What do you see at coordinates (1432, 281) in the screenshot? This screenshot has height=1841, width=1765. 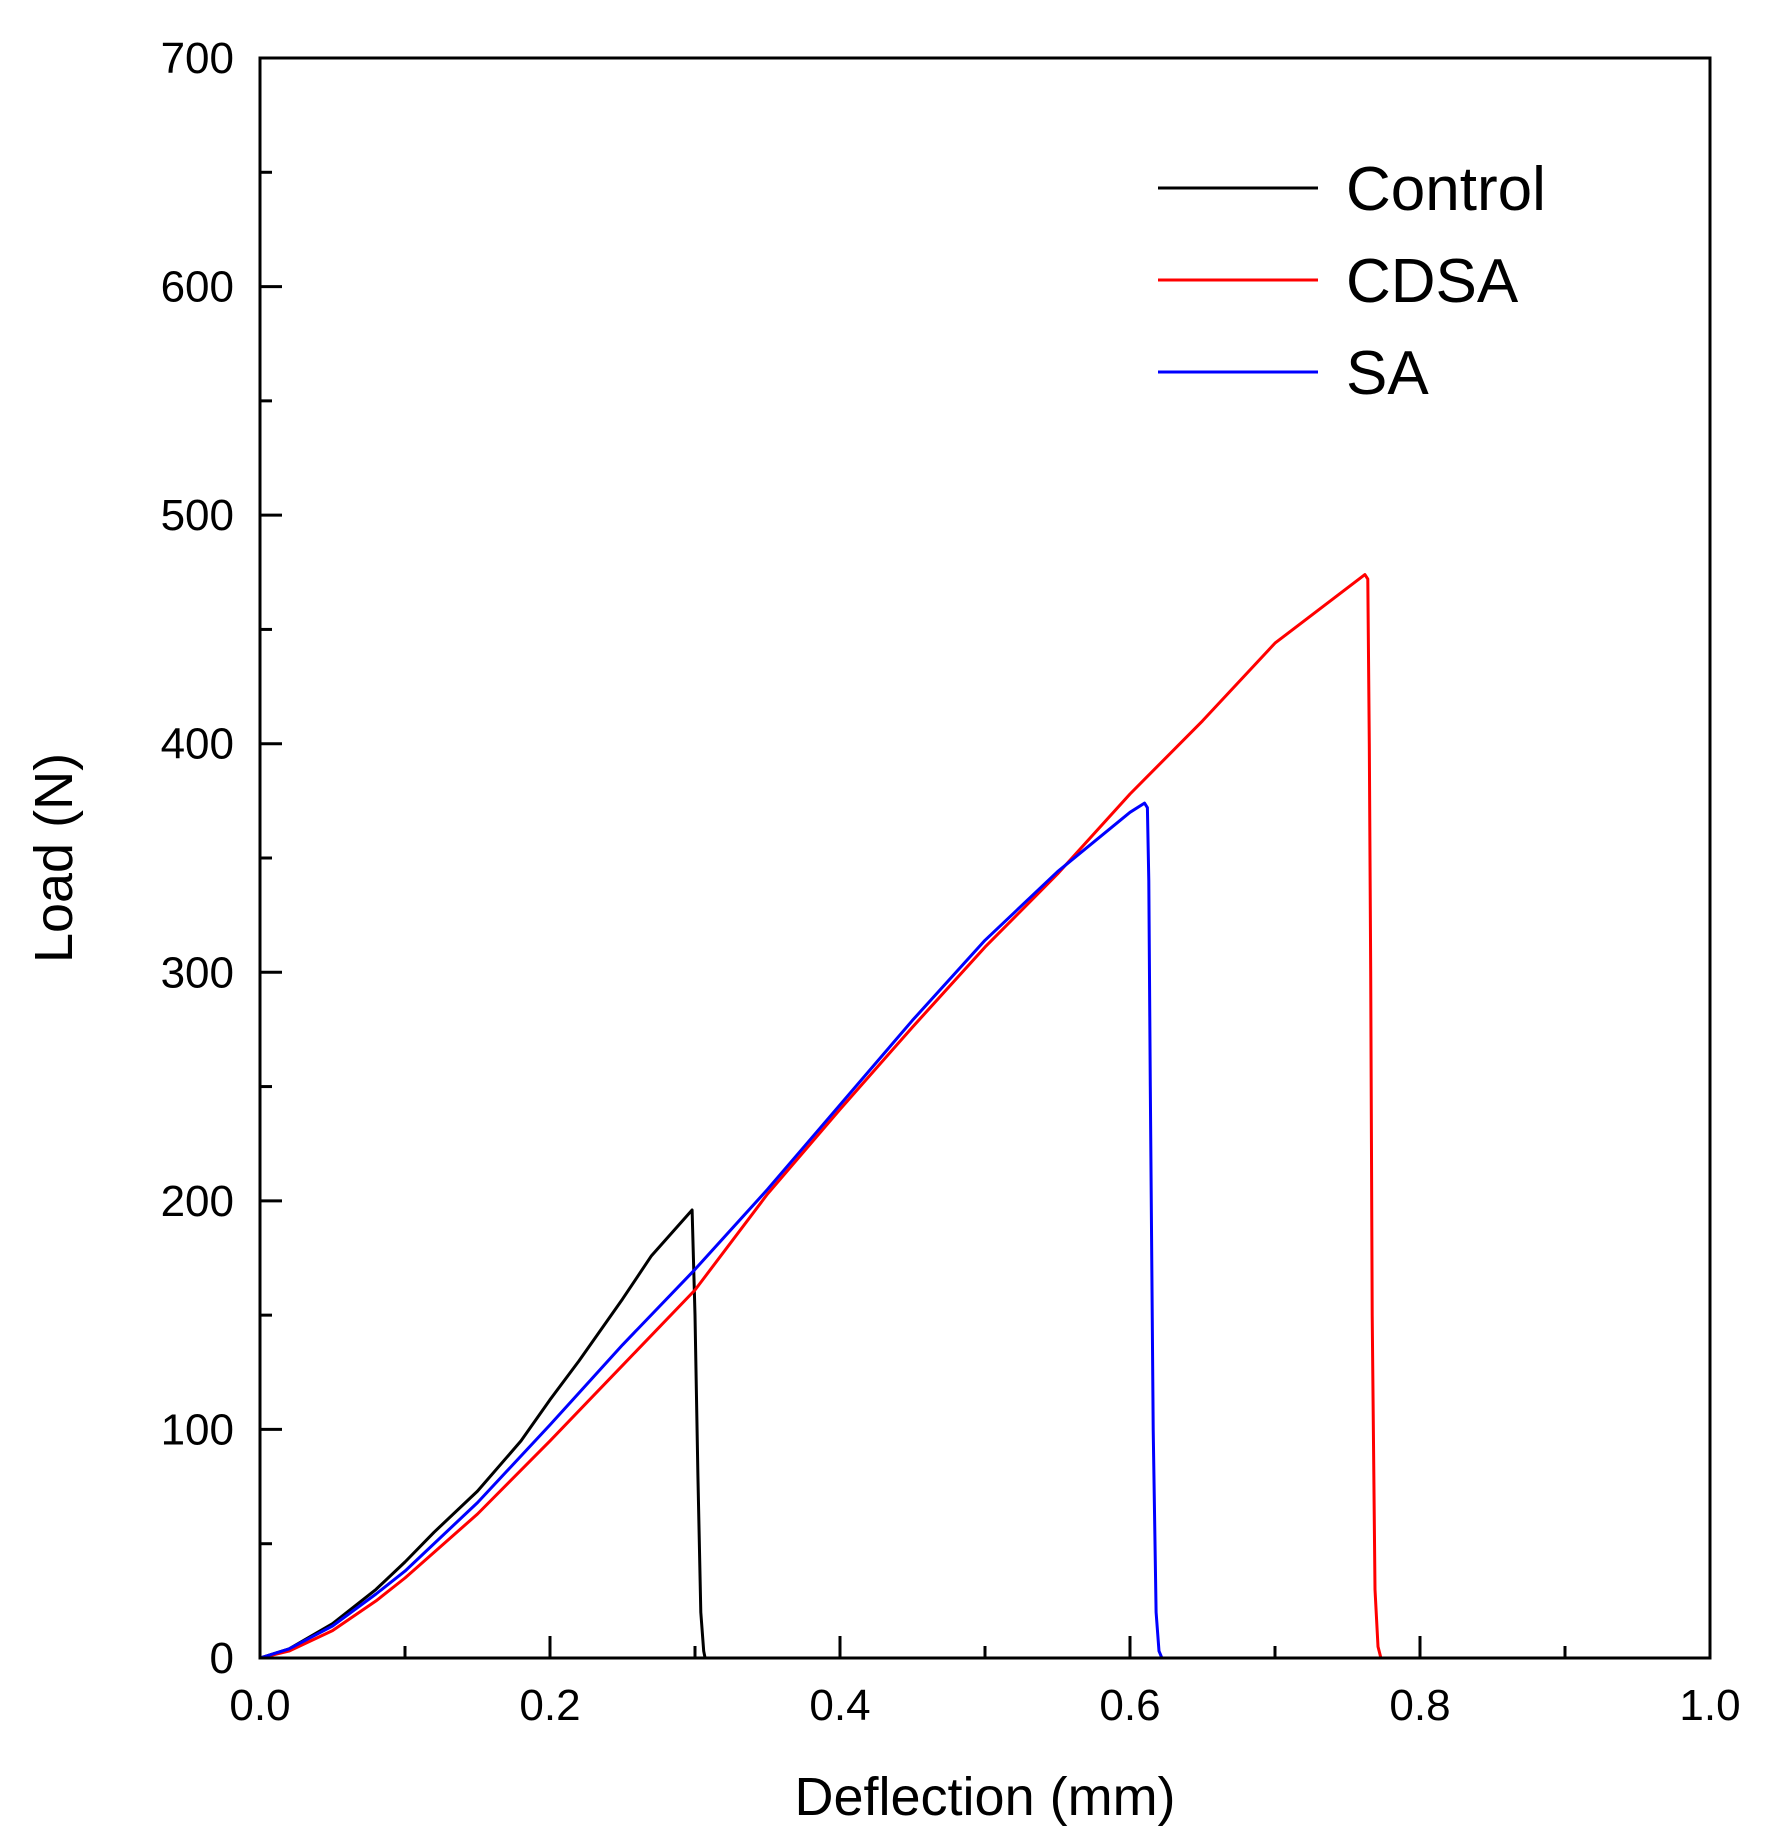 I see `legend-label-cdsa: CDSA` at bounding box center [1432, 281].